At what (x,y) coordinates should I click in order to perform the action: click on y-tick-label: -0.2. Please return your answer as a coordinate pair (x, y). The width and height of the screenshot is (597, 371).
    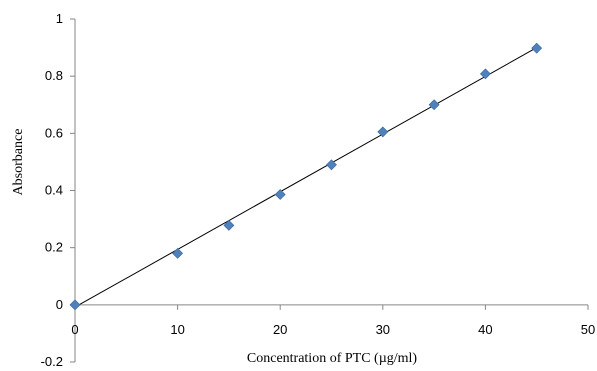
    Looking at the image, I should click on (52, 361).